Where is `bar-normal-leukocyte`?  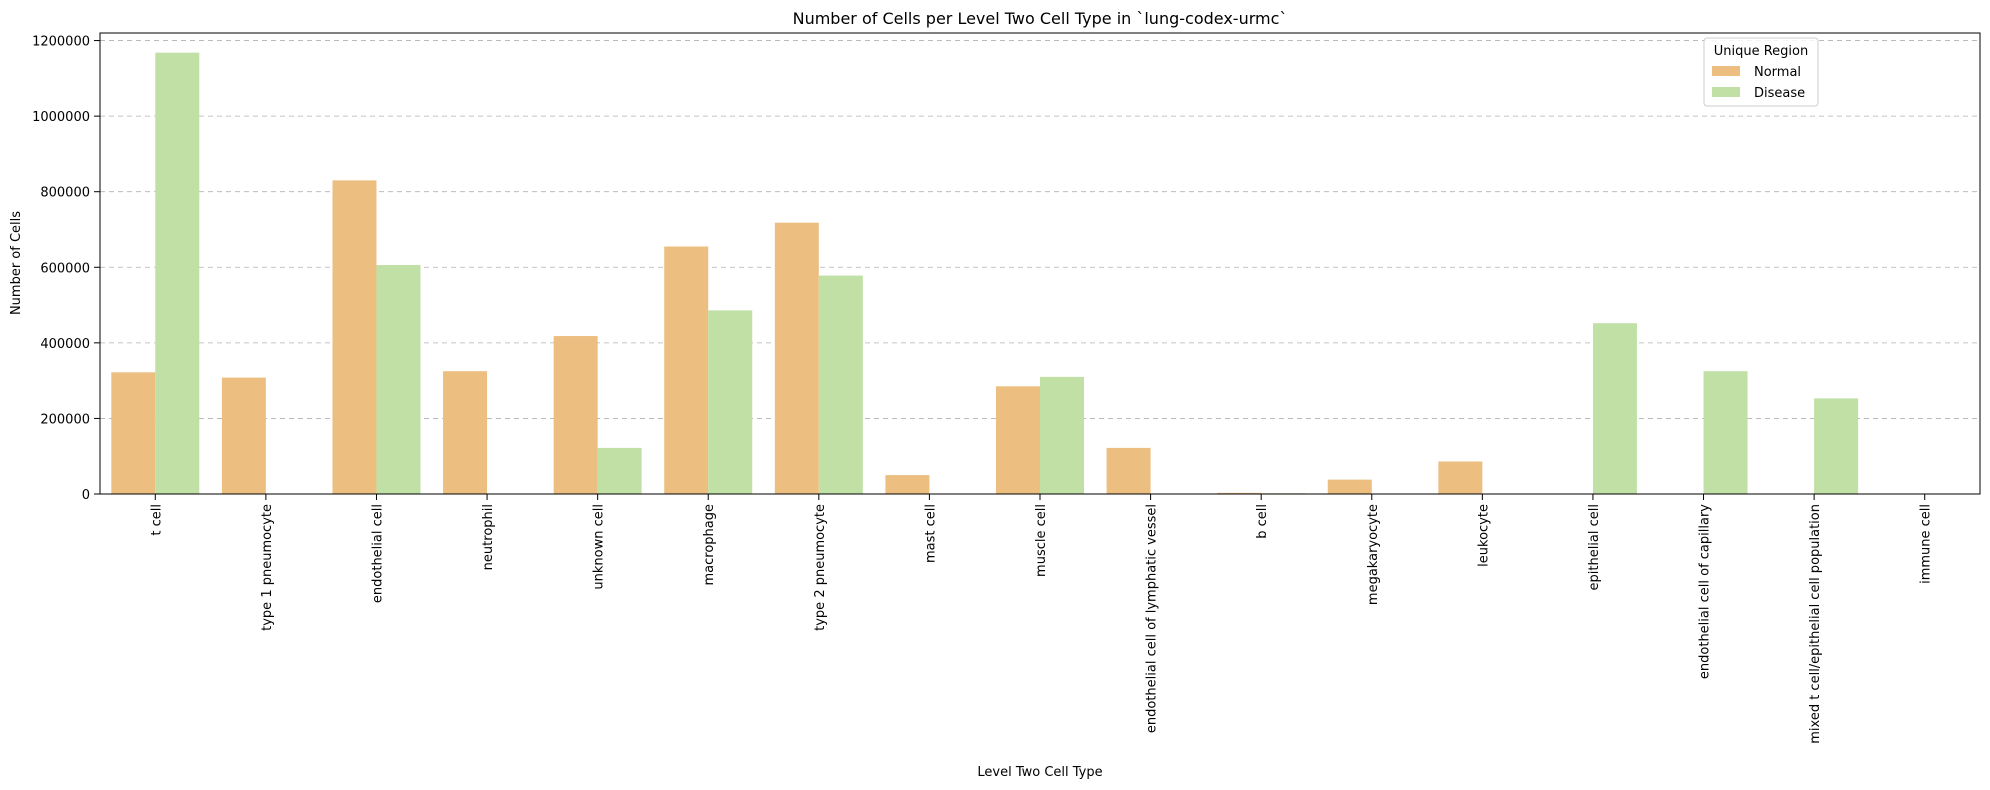
bar-normal-leukocyte is located at coordinates (1460, 477).